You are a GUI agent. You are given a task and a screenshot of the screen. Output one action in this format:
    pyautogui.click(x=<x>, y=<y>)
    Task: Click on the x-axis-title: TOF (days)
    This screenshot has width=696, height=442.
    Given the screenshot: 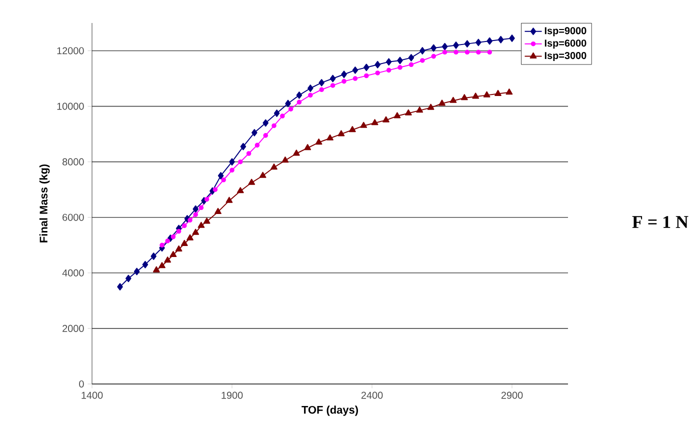 What is the action you would take?
    pyautogui.click(x=330, y=411)
    